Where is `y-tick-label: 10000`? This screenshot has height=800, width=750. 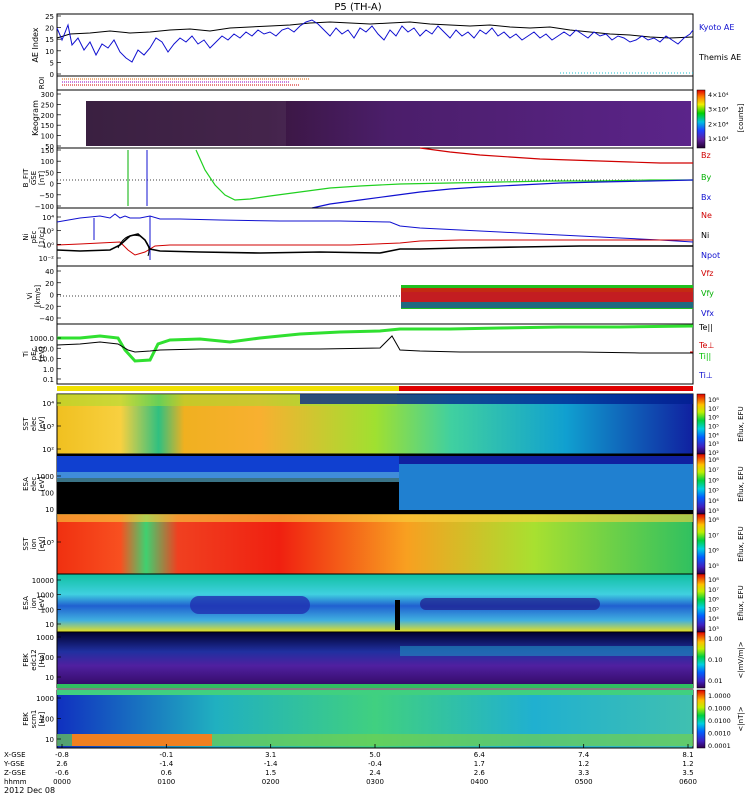
y-tick-label: 10000 is located at coordinates (43, 581).